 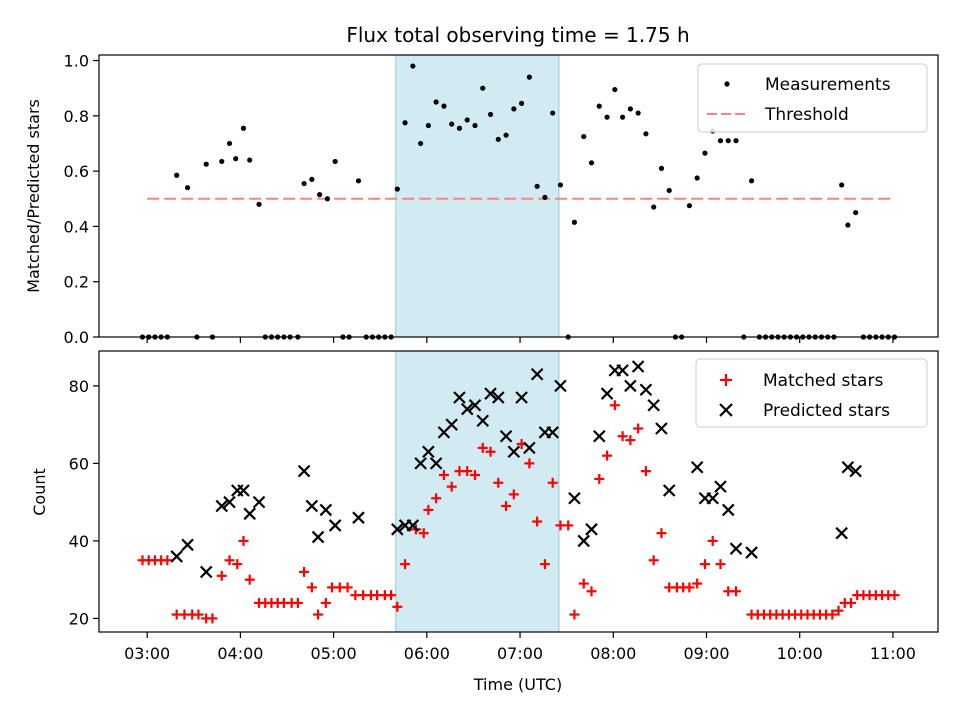 What do you see at coordinates (828, 85) in the screenshot?
I see `legend-measurement-label: Measurements` at bounding box center [828, 85].